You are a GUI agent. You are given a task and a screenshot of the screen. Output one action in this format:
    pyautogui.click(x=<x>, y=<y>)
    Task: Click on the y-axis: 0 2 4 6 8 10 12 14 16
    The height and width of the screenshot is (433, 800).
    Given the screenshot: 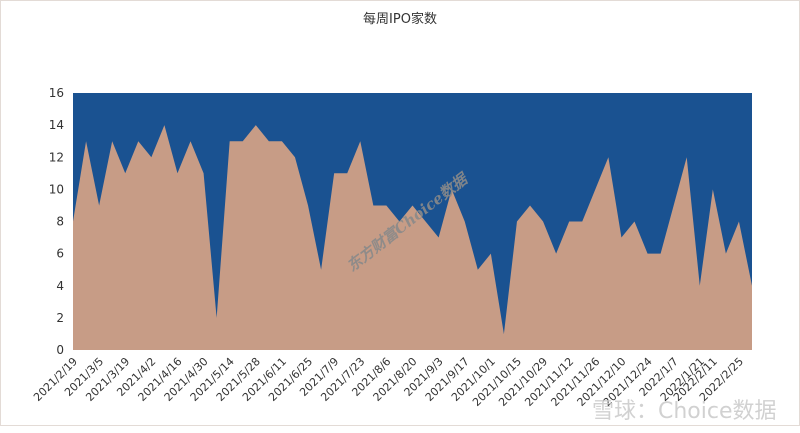 What is the action you would take?
    pyautogui.click(x=56, y=221)
    